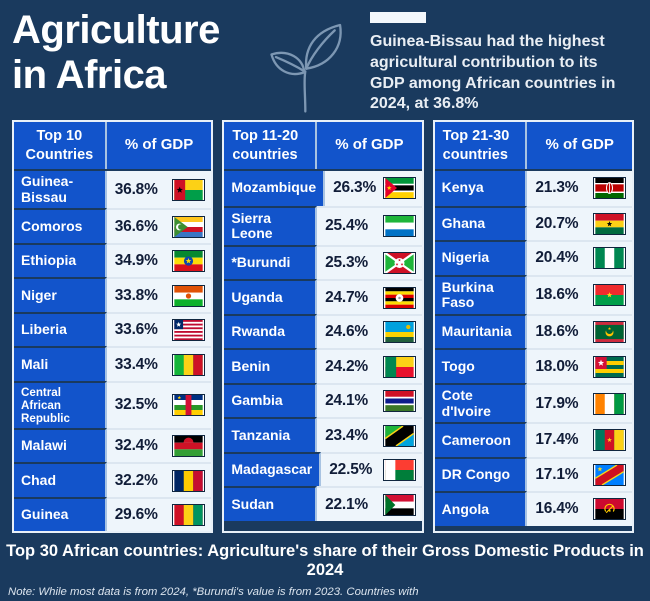 The width and height of the screenshot is (650, 601). I want to click on page-title: Agriculture in Africa, so click(136, 63).